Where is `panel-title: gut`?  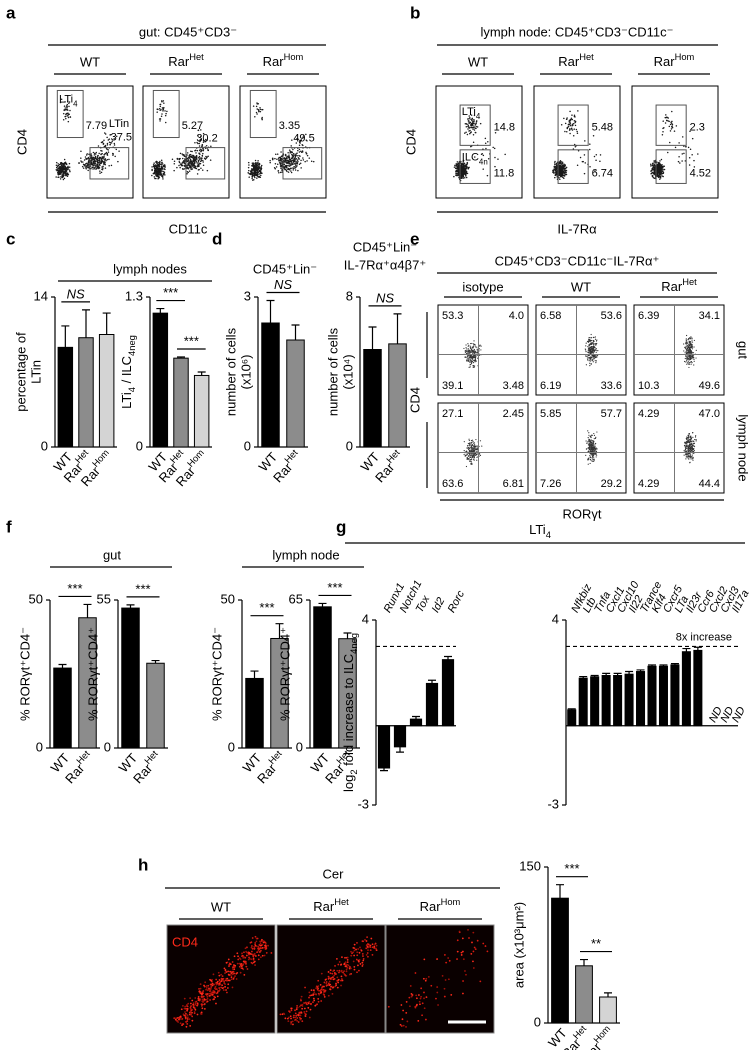
panel-title: gut is located at coordinates (112, 554).